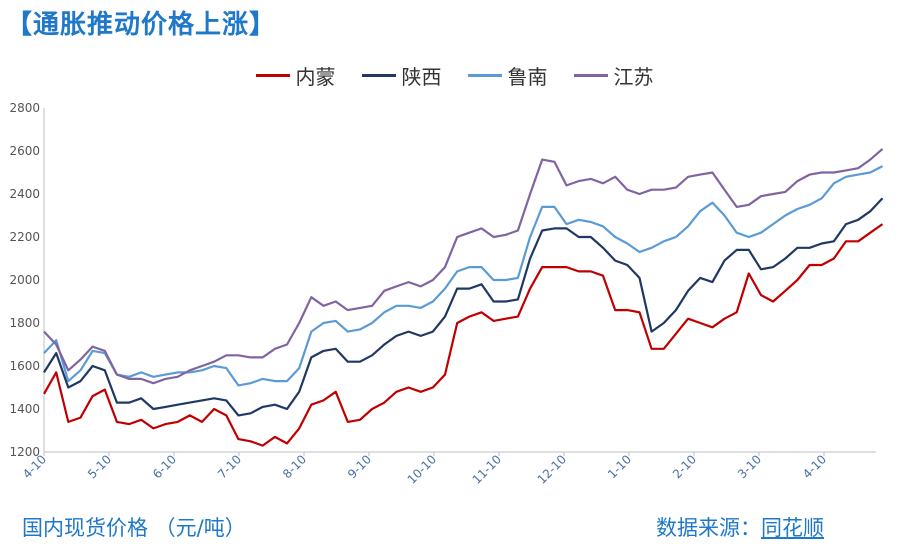 This screenshot has height=547, width=909. What do you see at coordinates (552, 469) in the screenshot?
I see `x-tick-label: 12-10` at bounding box center [552, 469].